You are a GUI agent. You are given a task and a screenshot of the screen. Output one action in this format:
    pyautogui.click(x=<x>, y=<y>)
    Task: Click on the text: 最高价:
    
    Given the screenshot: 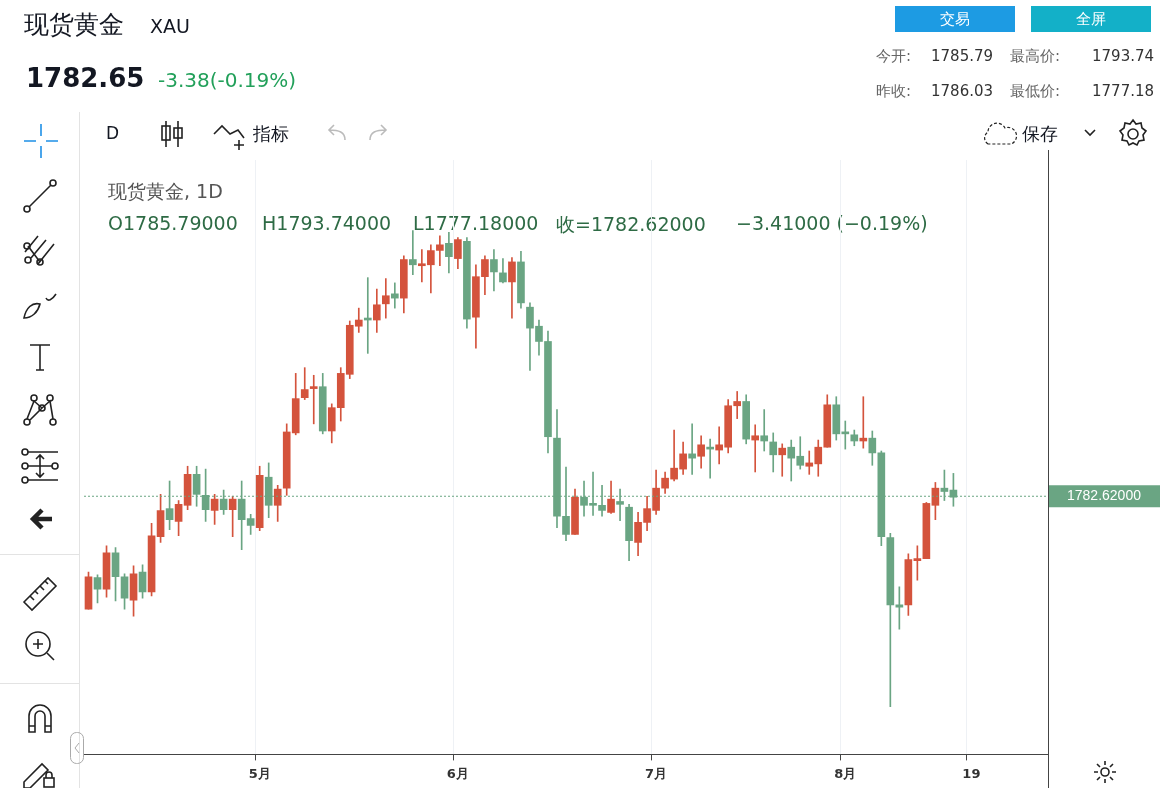 What is the action you would take?
    pyautogui.click(x=1035, y=56)
    